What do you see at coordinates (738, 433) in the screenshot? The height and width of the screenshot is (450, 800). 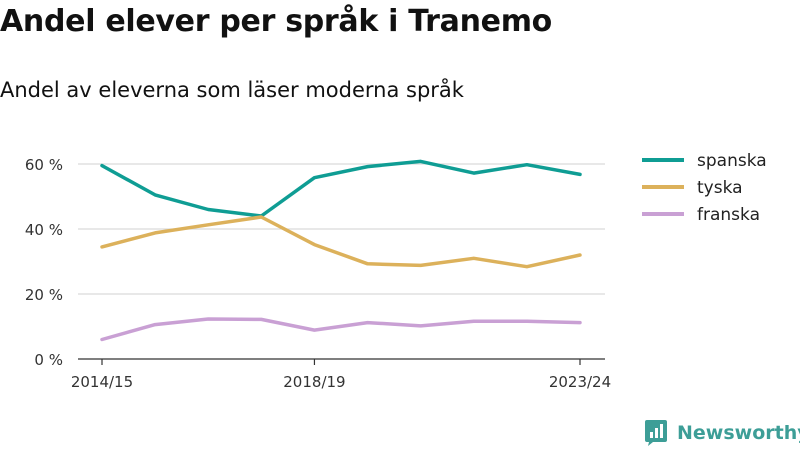 I see `brand-name: Newsworthy` at bounding box center [738, 433].